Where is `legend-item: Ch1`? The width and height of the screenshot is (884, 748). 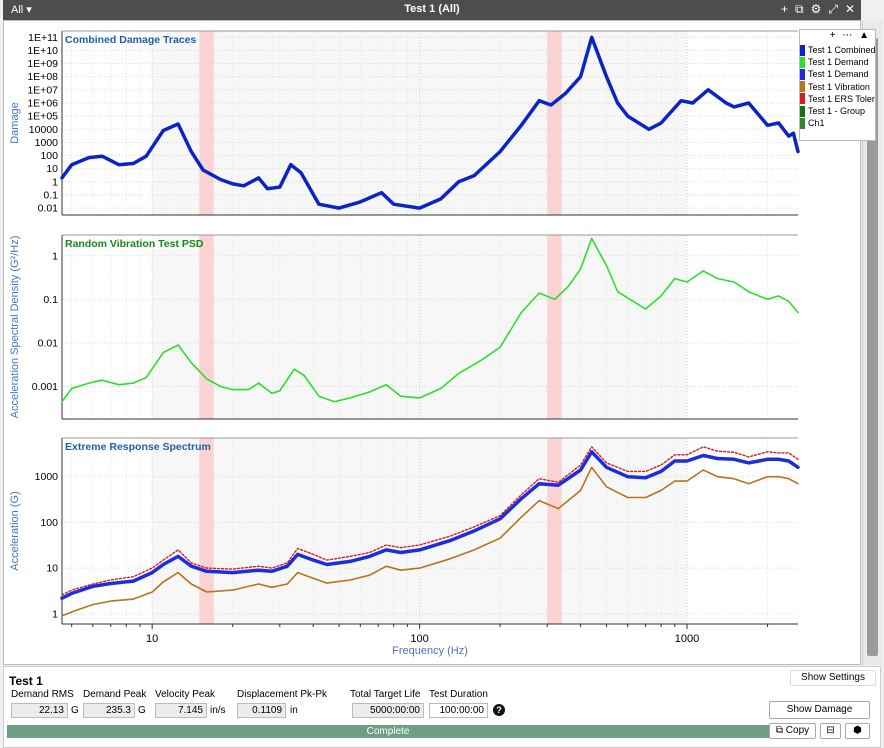
legend-item: Ch1 is located at coordinates (837, 123).